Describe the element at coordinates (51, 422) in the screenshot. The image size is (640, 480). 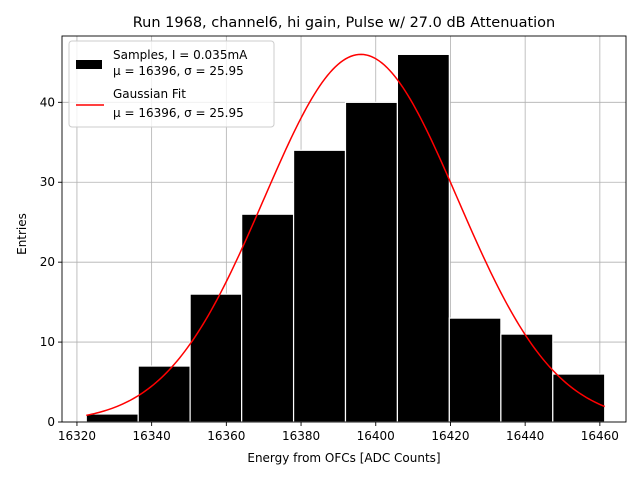
I see `y-tick-label: 0` at that location.